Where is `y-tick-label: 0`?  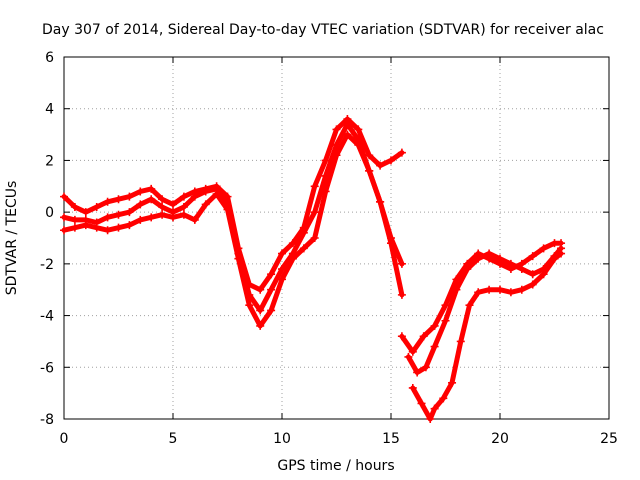 y-tick-label: 0 is located at coordinates (49, 213).